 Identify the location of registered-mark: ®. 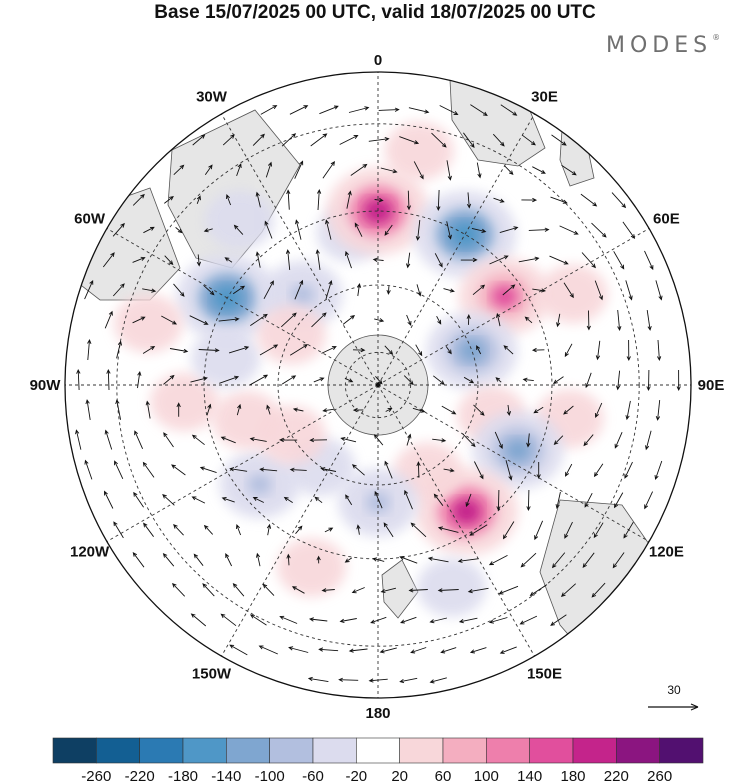
(716, 37).